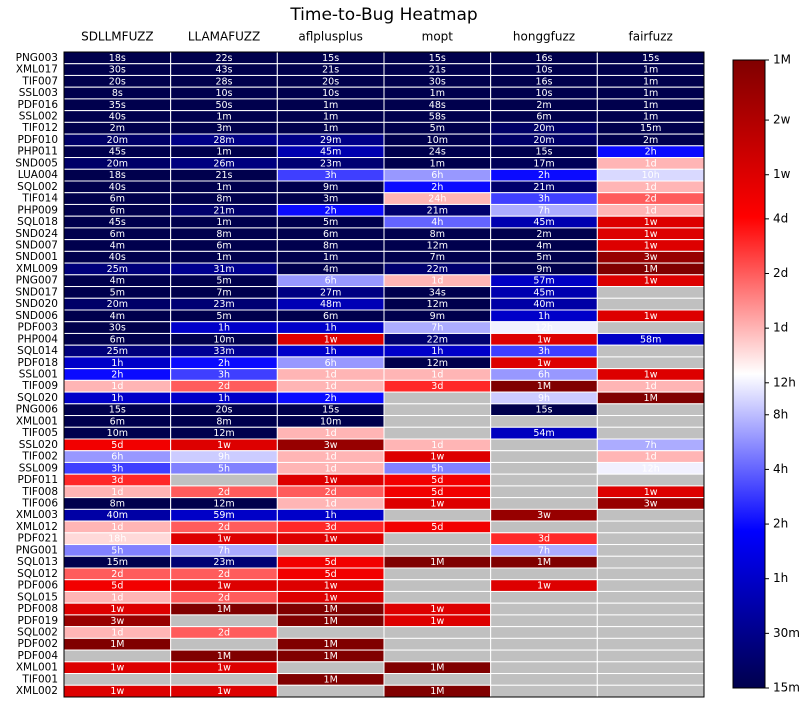 This screenshot has height=703, width=805. Describe the element at coordinates (223, 351) in the screenshot. I see `cell-label: 33m` at that location.